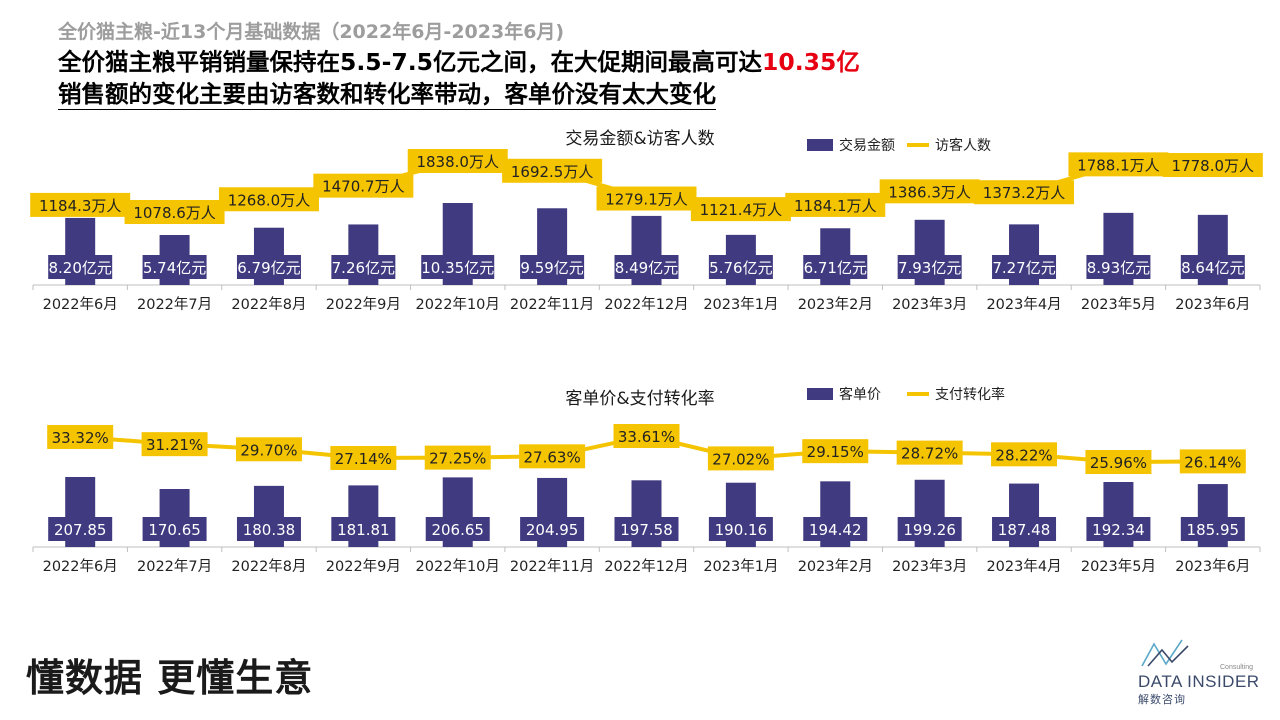 Image resolution: width=1280 pixels, height=720 pixels. Describe the element at coordinates (363, 268) in the screenshot. I see `bar-value-label: 7.26亿元` at that location.